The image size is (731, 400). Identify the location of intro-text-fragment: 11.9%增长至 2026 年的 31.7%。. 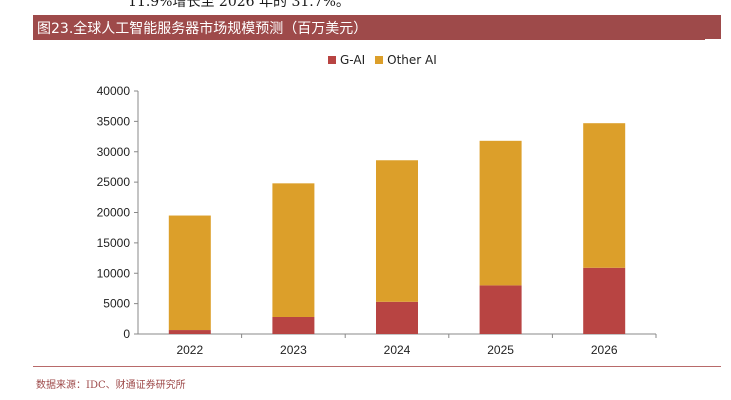
(239, 5).